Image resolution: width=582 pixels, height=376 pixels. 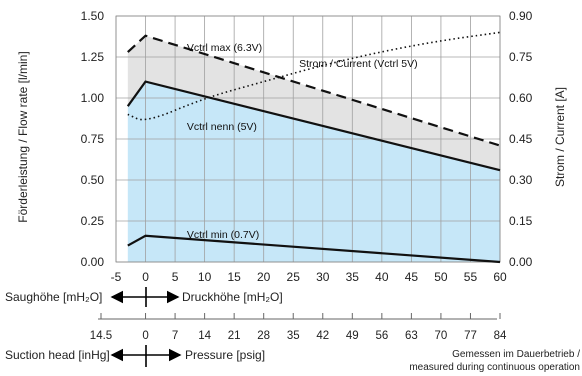 What do you see at coordinates (93, 98) in the screenshot?
I see `y-left-tick-label-4: 1.00` at bounding box center [93, 98].